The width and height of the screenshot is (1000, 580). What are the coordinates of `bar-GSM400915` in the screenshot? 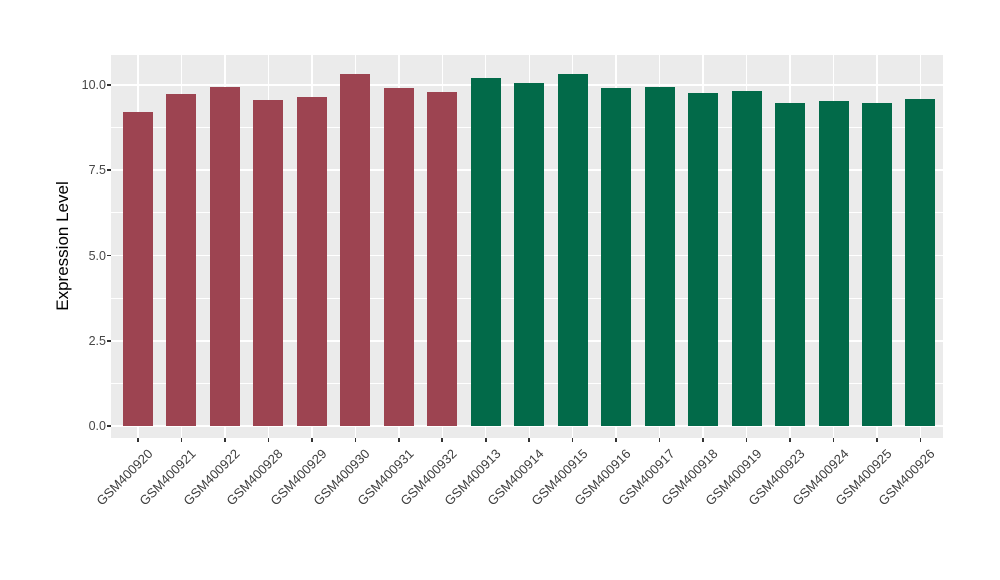 It's located at (572, 250).